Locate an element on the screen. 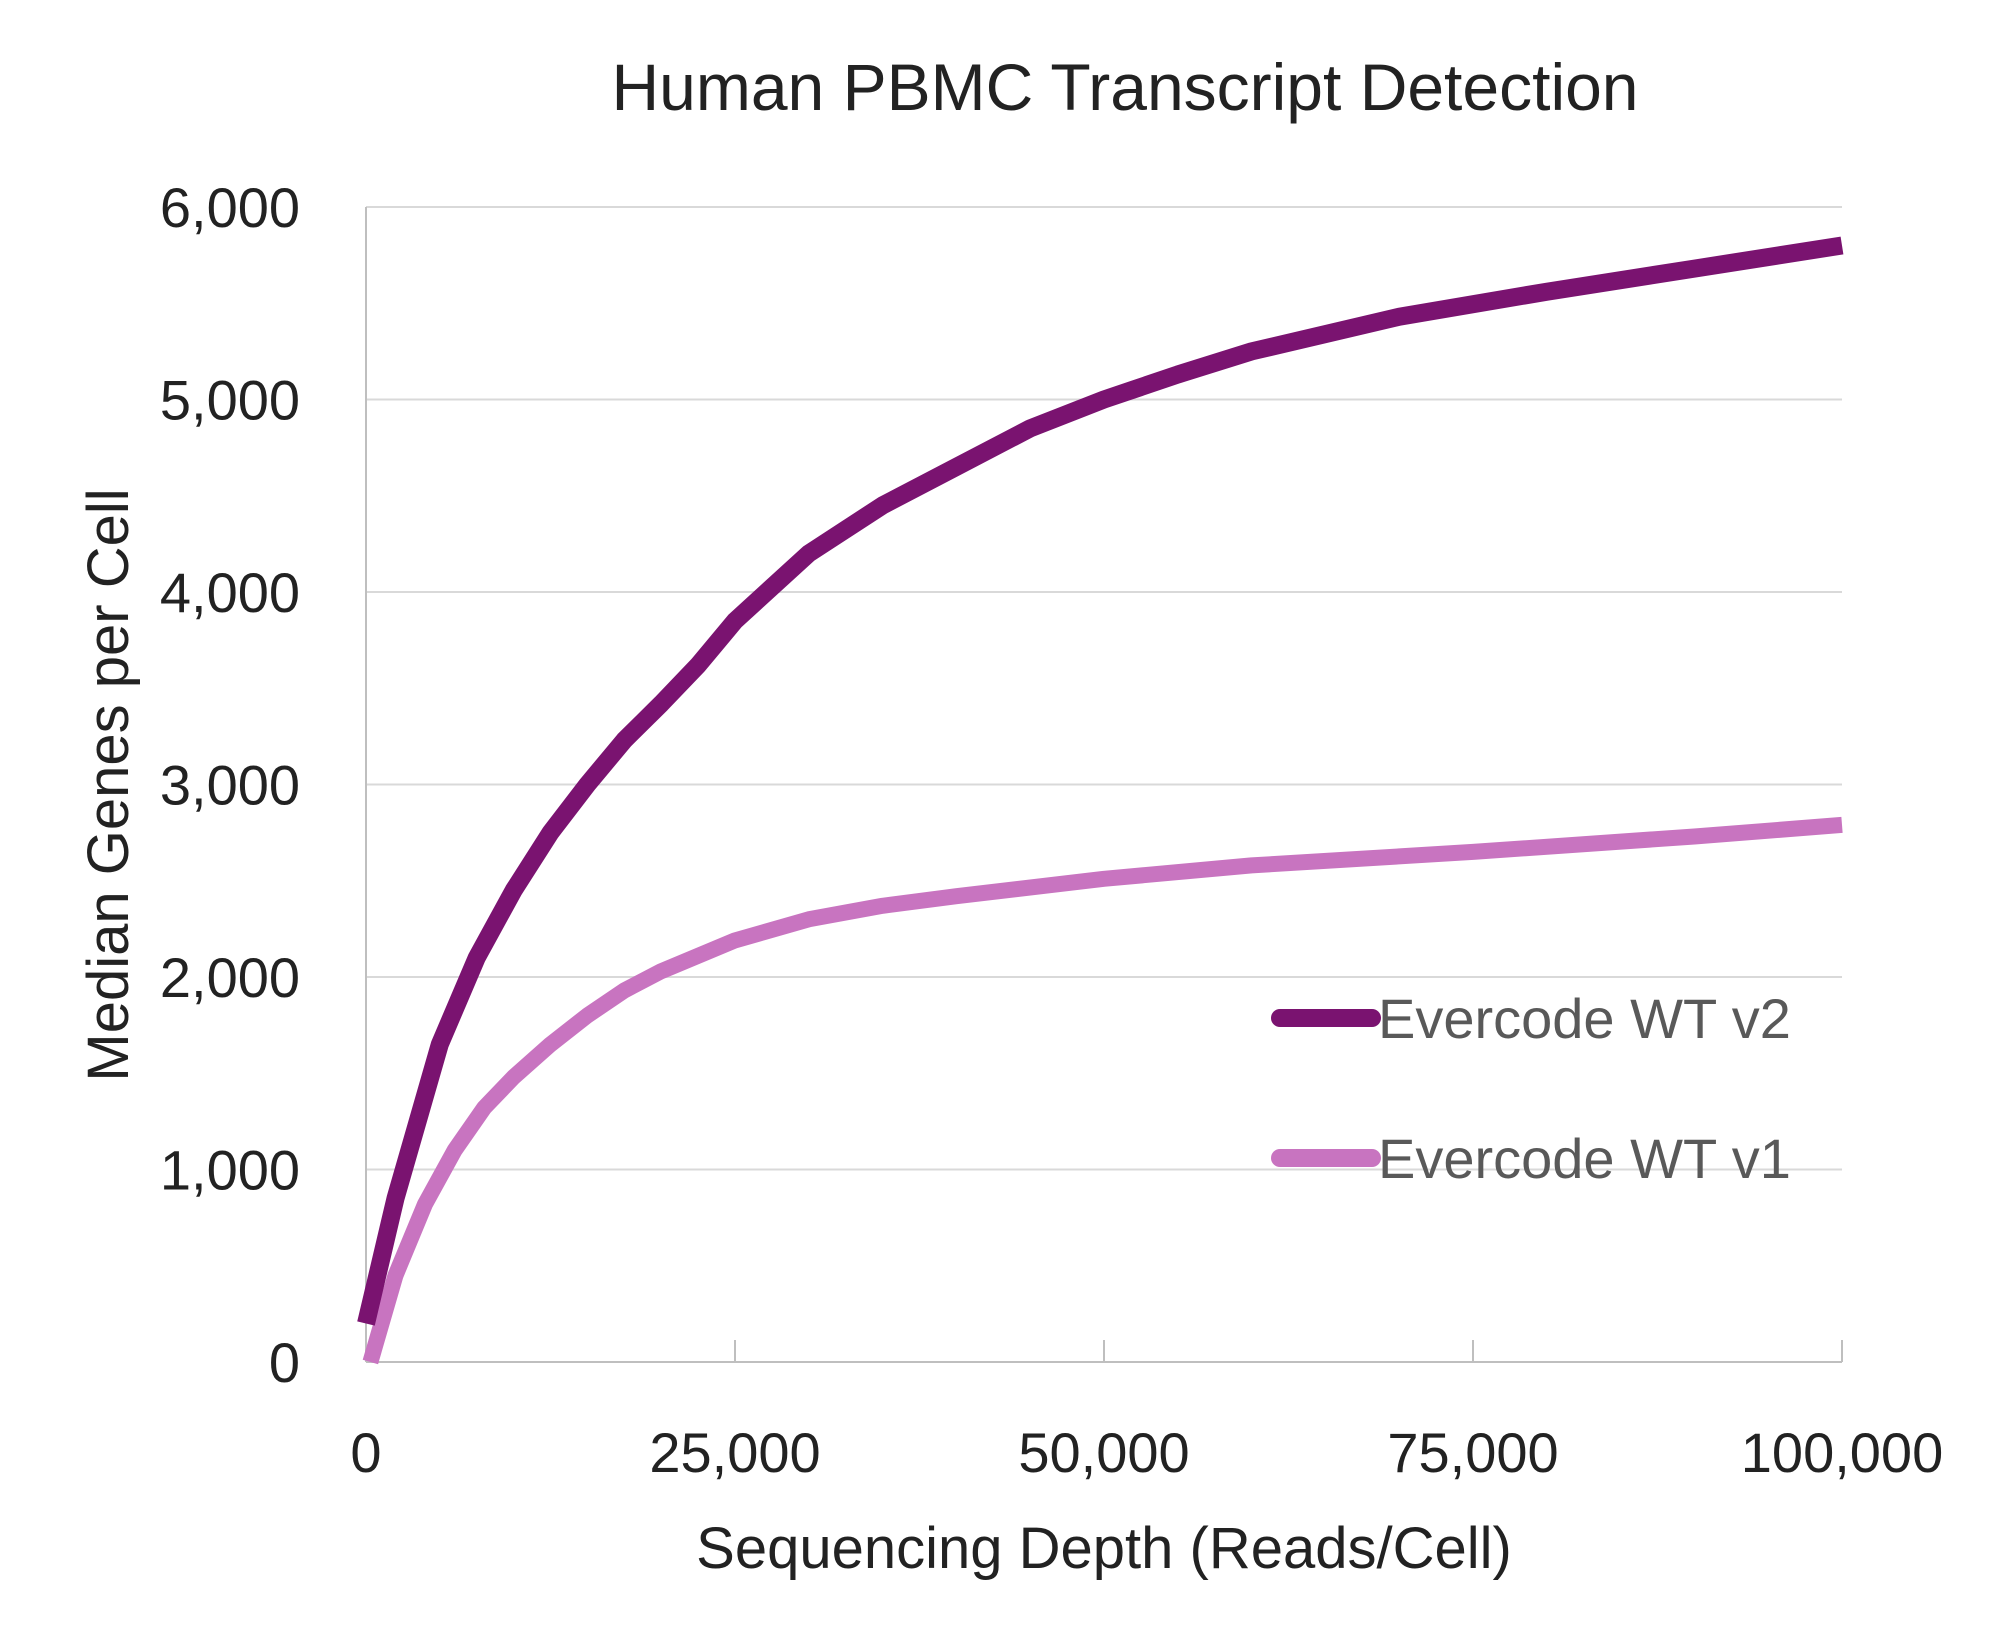 This screenshot has height=1650, width=1989. x-axis-label: Sequencing Depth (Reads/Cell) is located at coordinates (1104, 1548).